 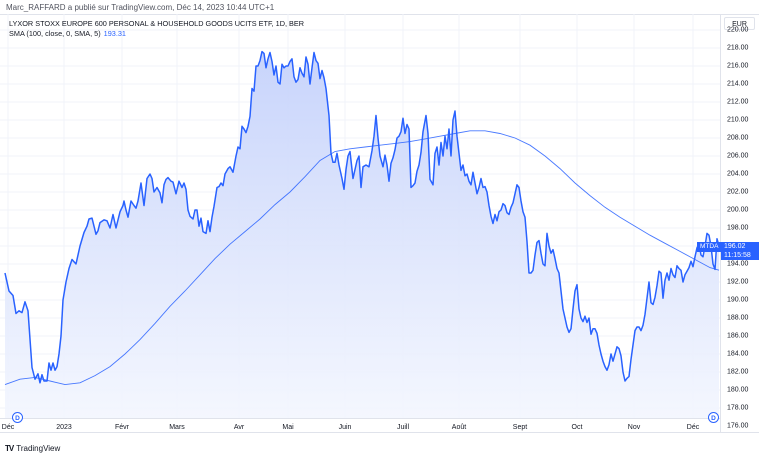 What do you see at coordinates (739, 23) in the screenshot?
I see `currency-selector: EUR` at bounding box center [739, 23].